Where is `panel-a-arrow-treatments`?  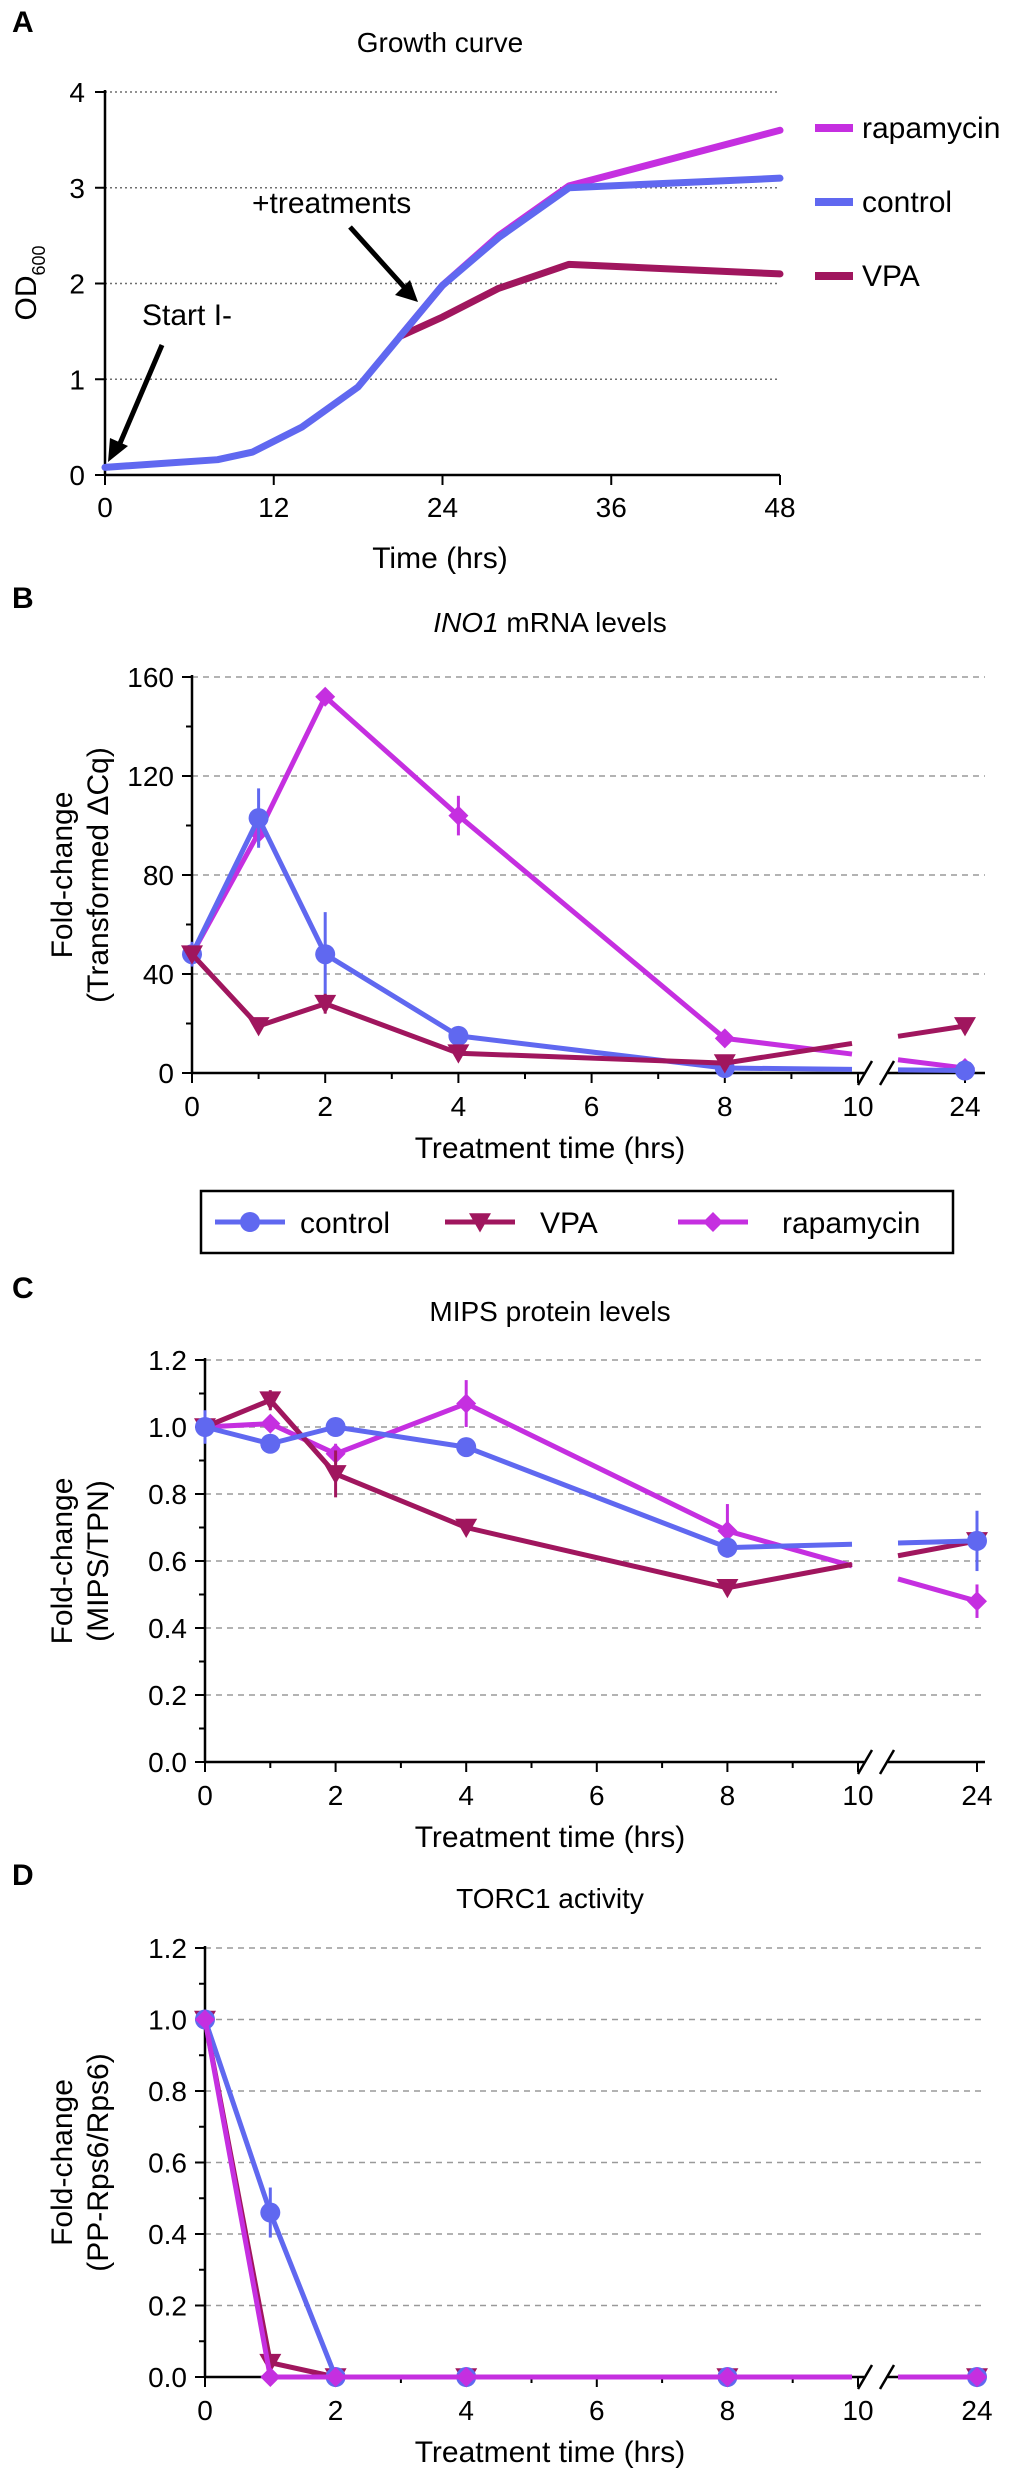 panel-a-arrow-treatments is located at coordinates (377, 257).